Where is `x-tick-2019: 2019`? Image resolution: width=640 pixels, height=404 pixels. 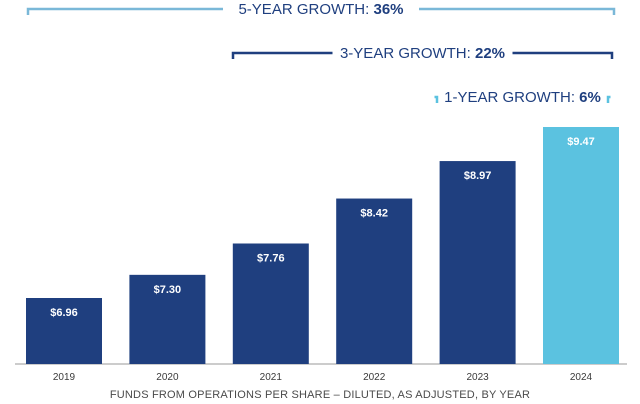
x-tick-2019: 2019 is located at coordinates (64, 377).